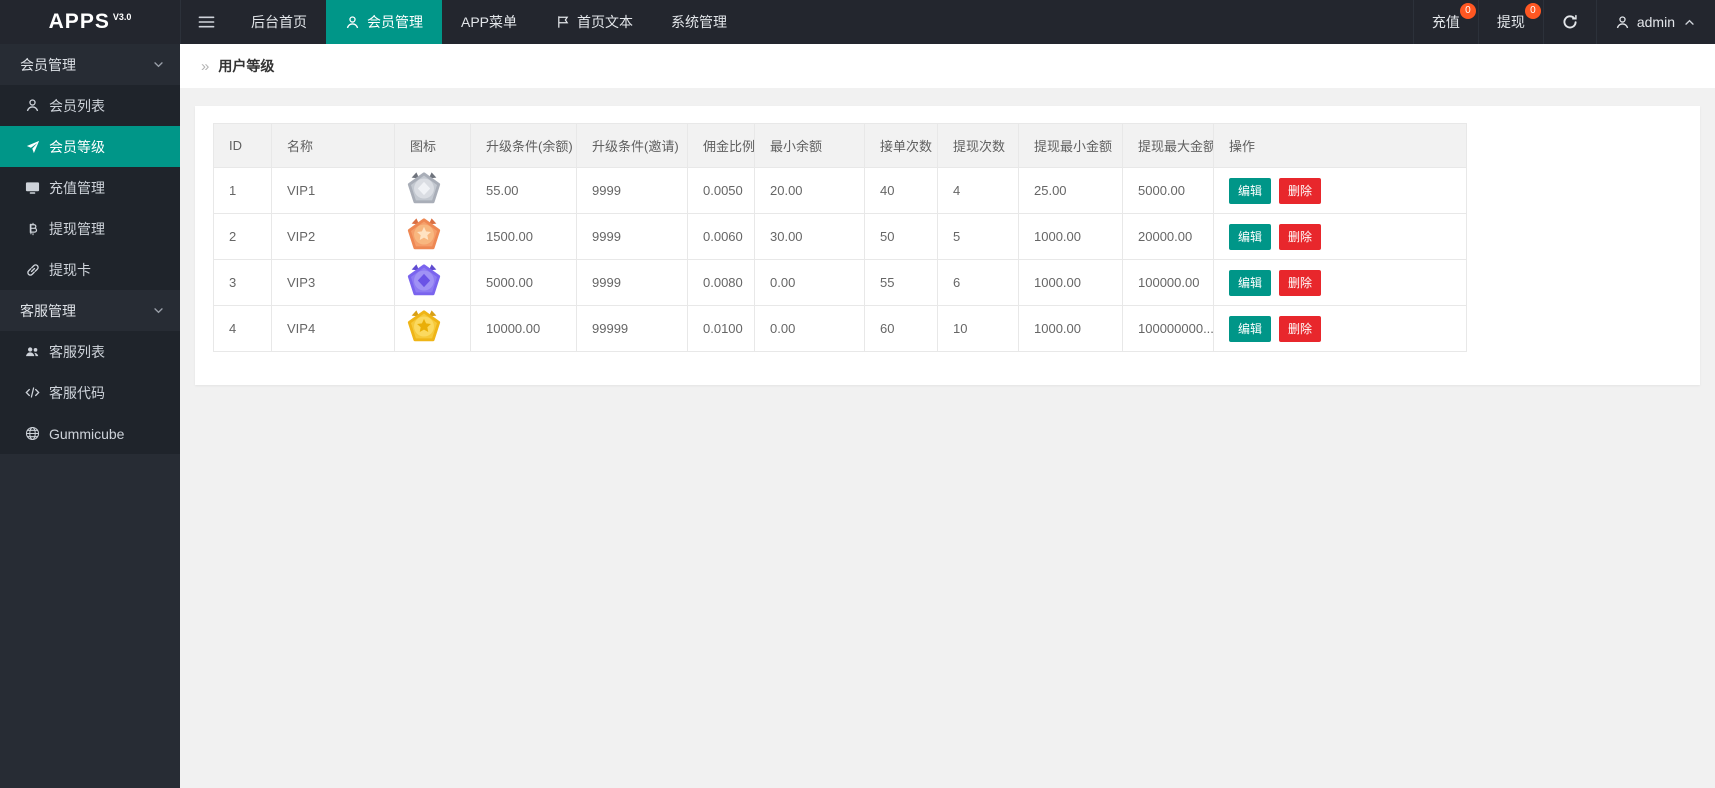 This screenshot has height=788, width=1715. What do you see at coordinates (1070, 328) in the screenshot?
I see `cell-withdraw_min: 1000.00` at bounding box center [1070, 328].